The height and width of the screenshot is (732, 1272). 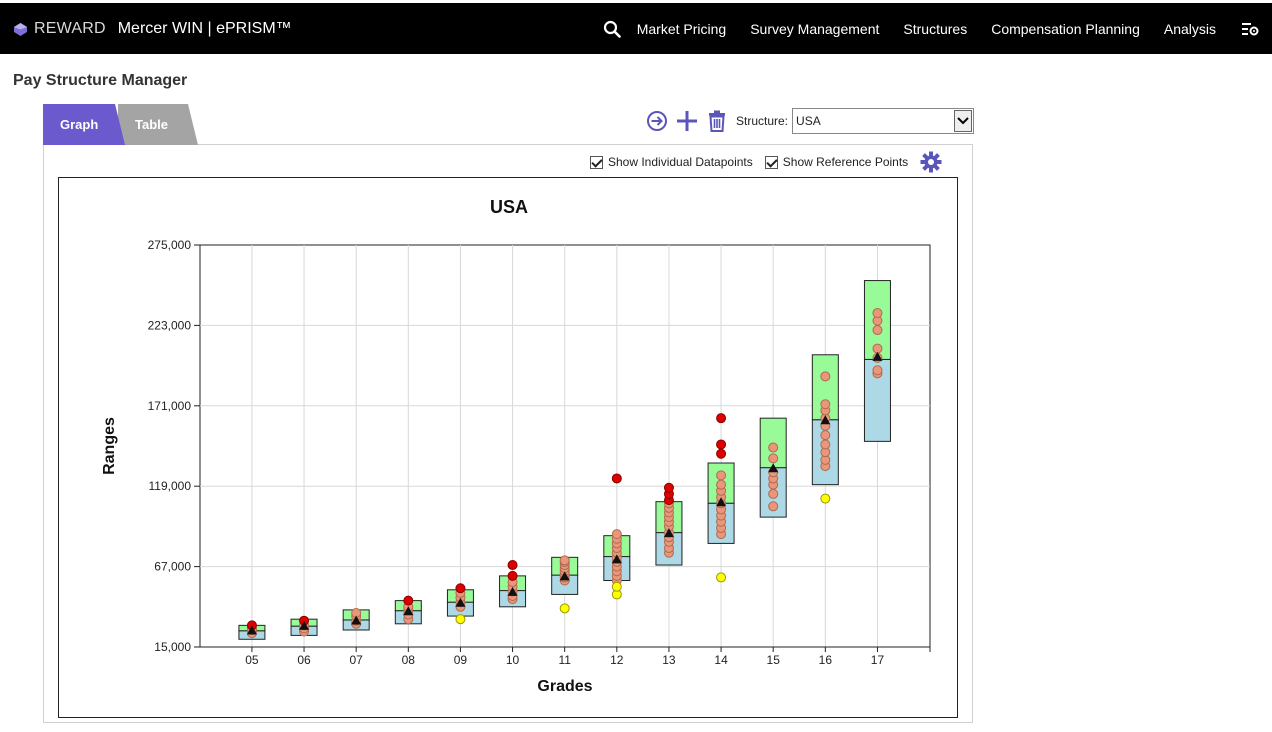 What do you see at coordinates (170, 325) in the screenshot?
I see `y-tick-label: 223,000` at bounding box center [170, 325].